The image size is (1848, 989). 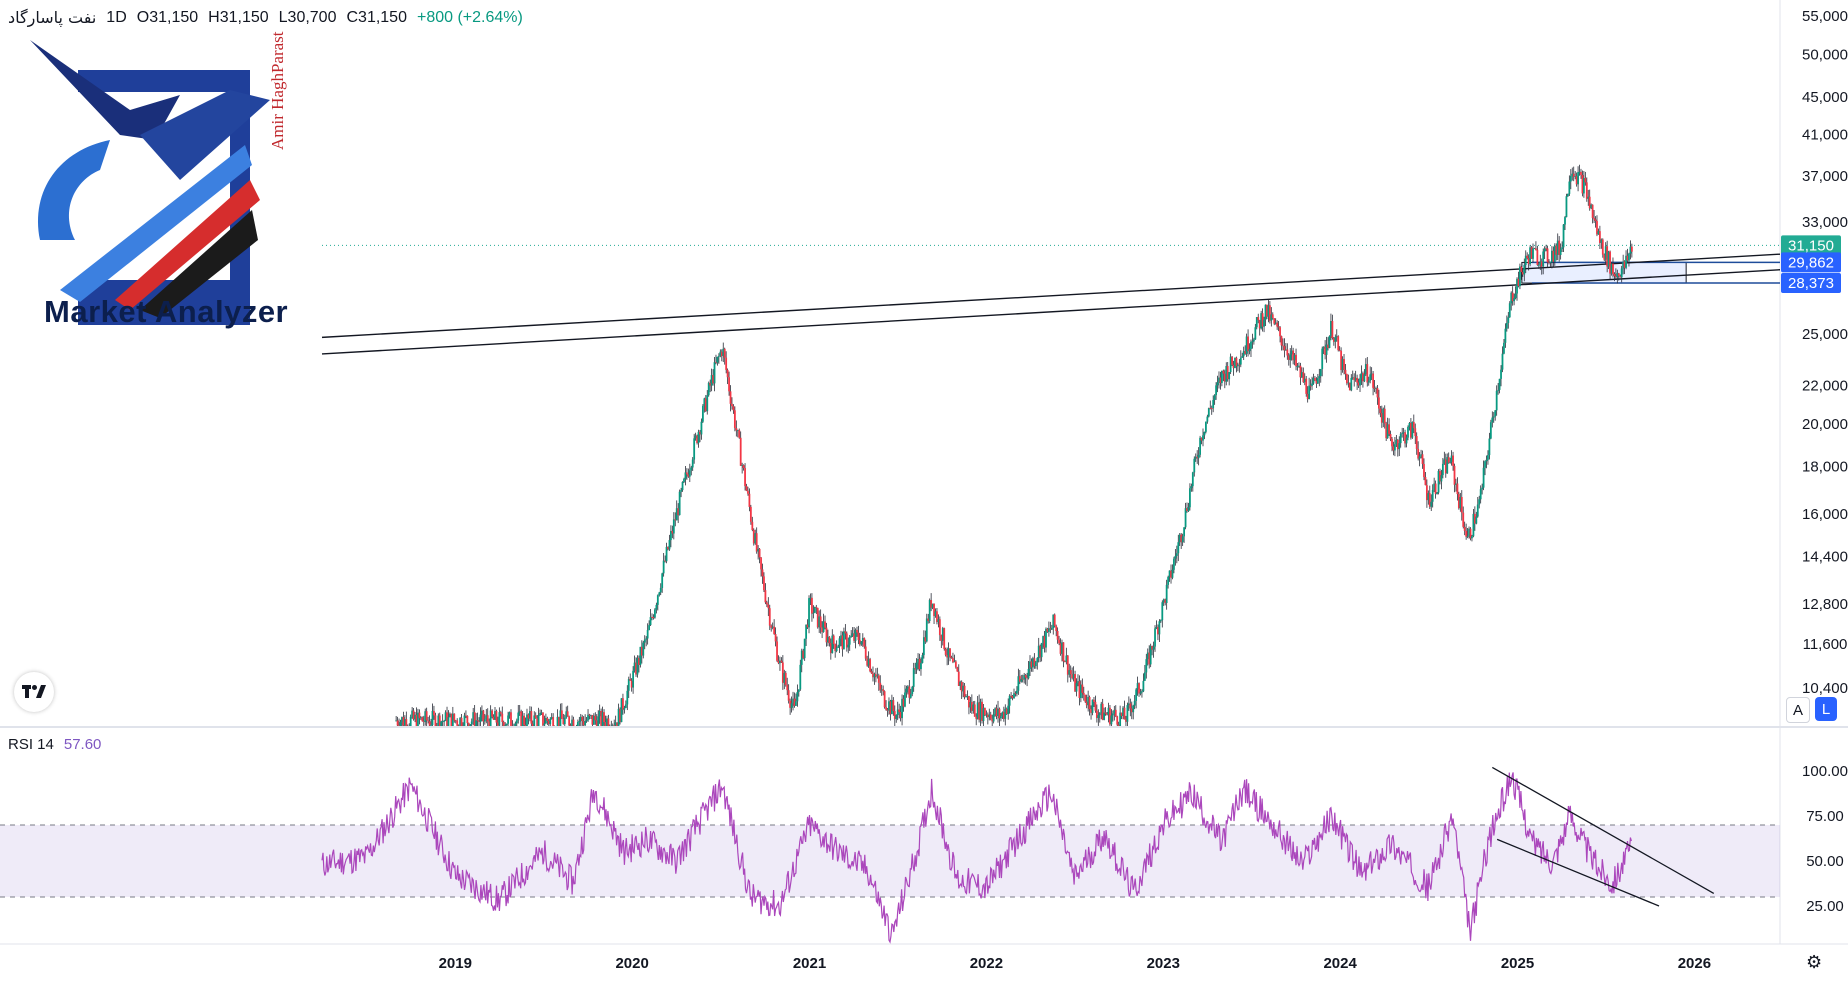 I want to click on market-analyzer-logo: Amir HaghParast, so click(x=170, y=205).